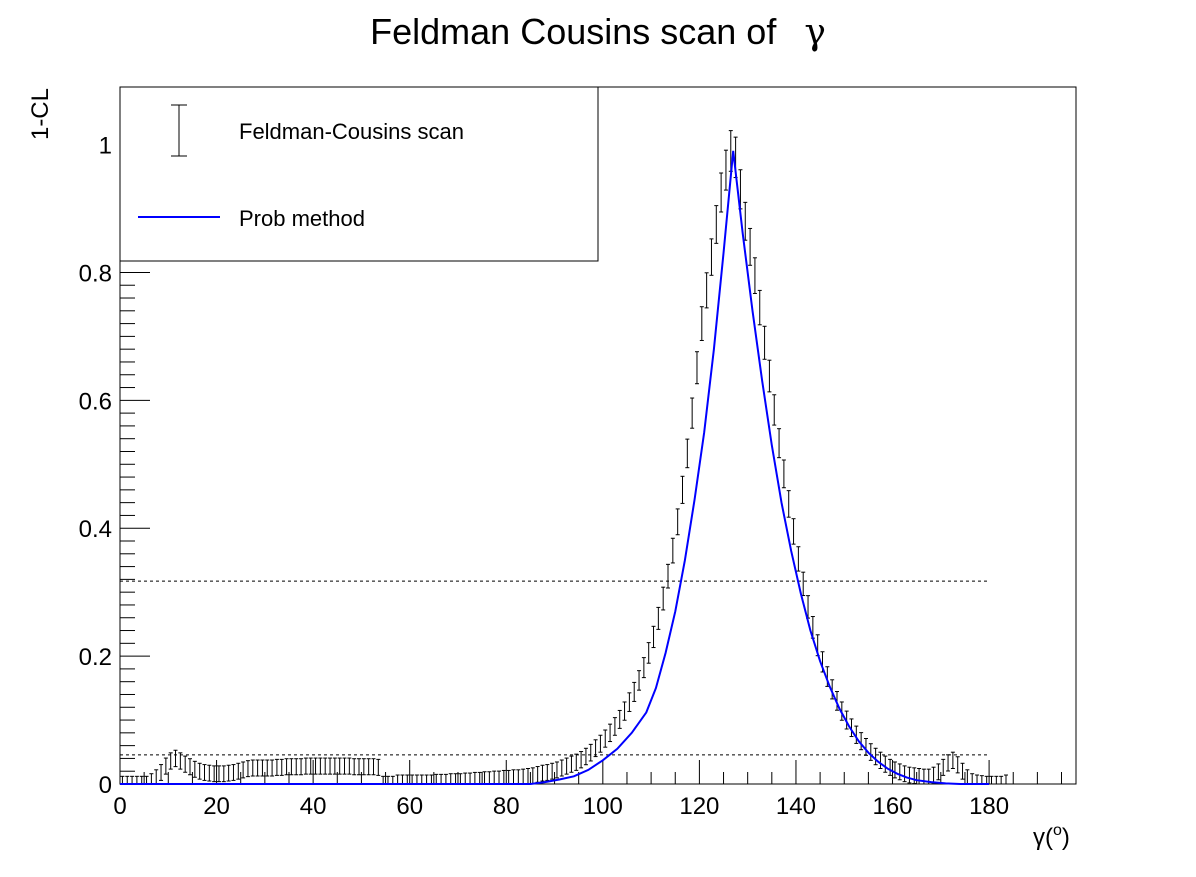 Image resolution: width=1196 pixels, height=877 pixels. I want to click on x-tick-label: 0, so click(119, 806).